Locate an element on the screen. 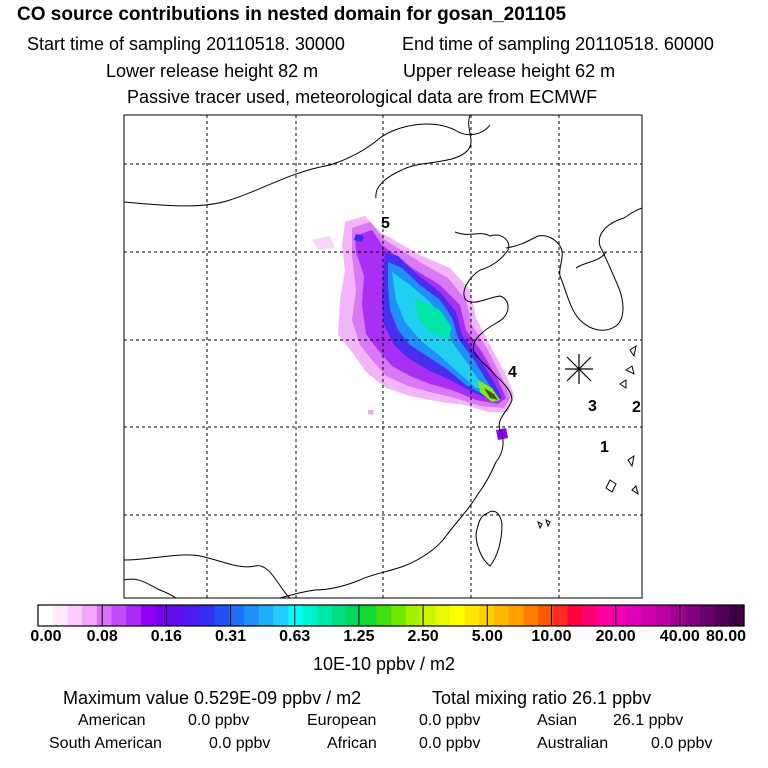 Image resolution: width=768 pixels, height=768 pixels. colorbar-frame is located at coordinates (391, 615).